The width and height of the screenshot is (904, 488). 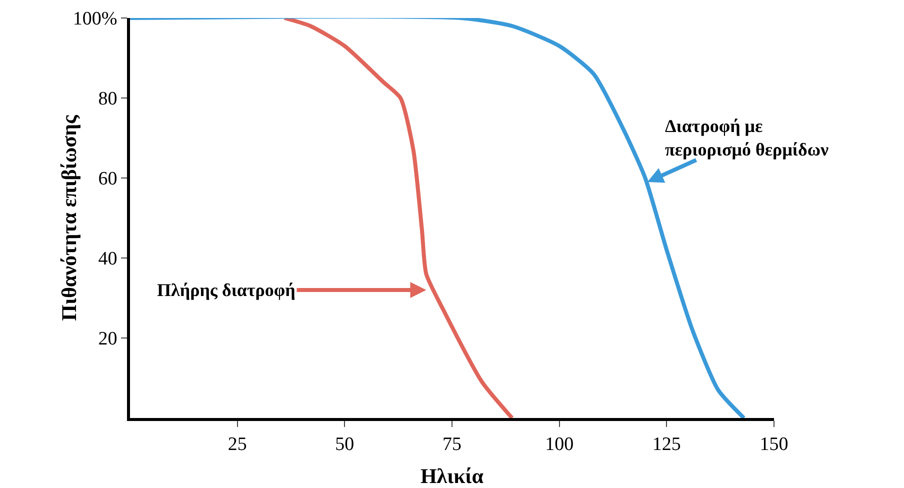 What do you see at coordinates (666, 444) in the screenshot?
I see `x-tick-label: 125` at bounding box center [666, 444].